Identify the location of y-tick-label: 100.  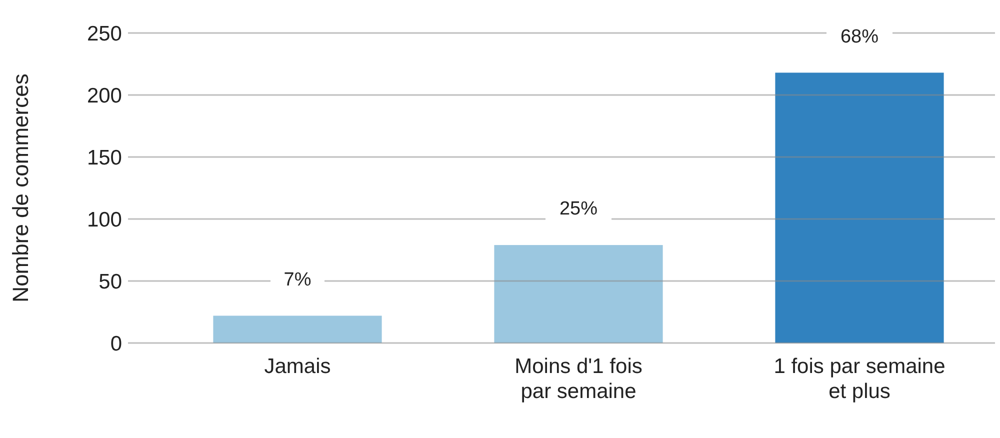
(104, 220).